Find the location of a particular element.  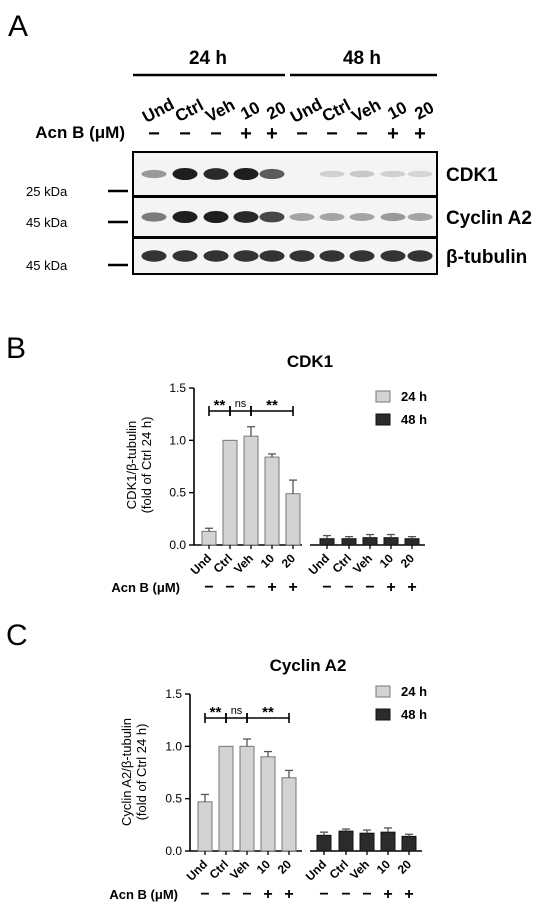

chart-b-ylabel-line2: (fold of Ctrl 24 h) is located at coordinates (146, 465).